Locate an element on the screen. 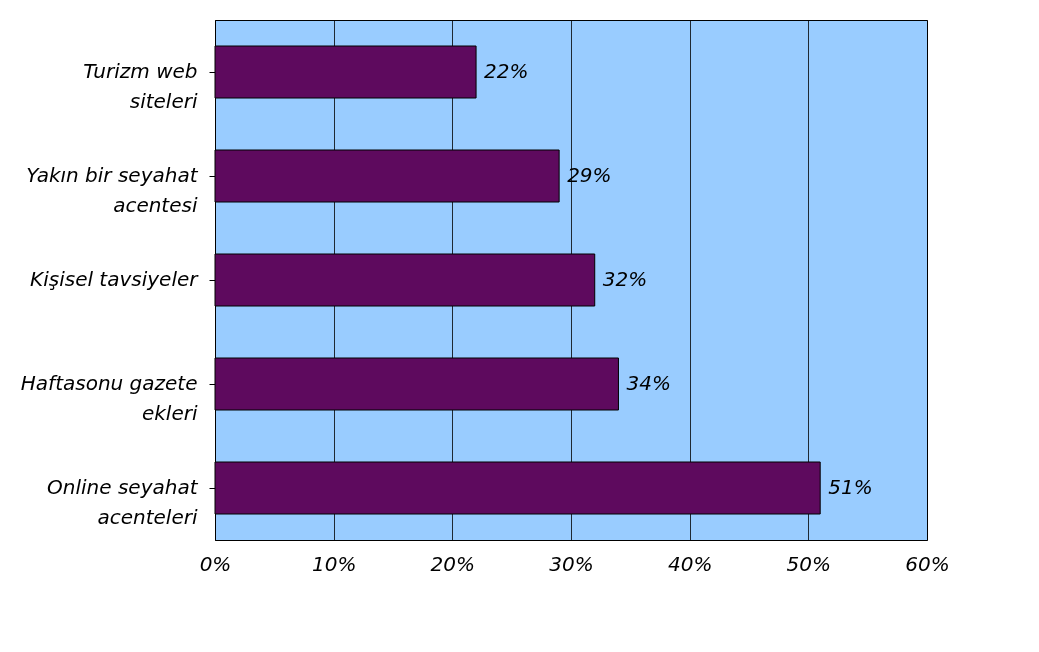  data-label: 22% is located at coordinates (506, 71).